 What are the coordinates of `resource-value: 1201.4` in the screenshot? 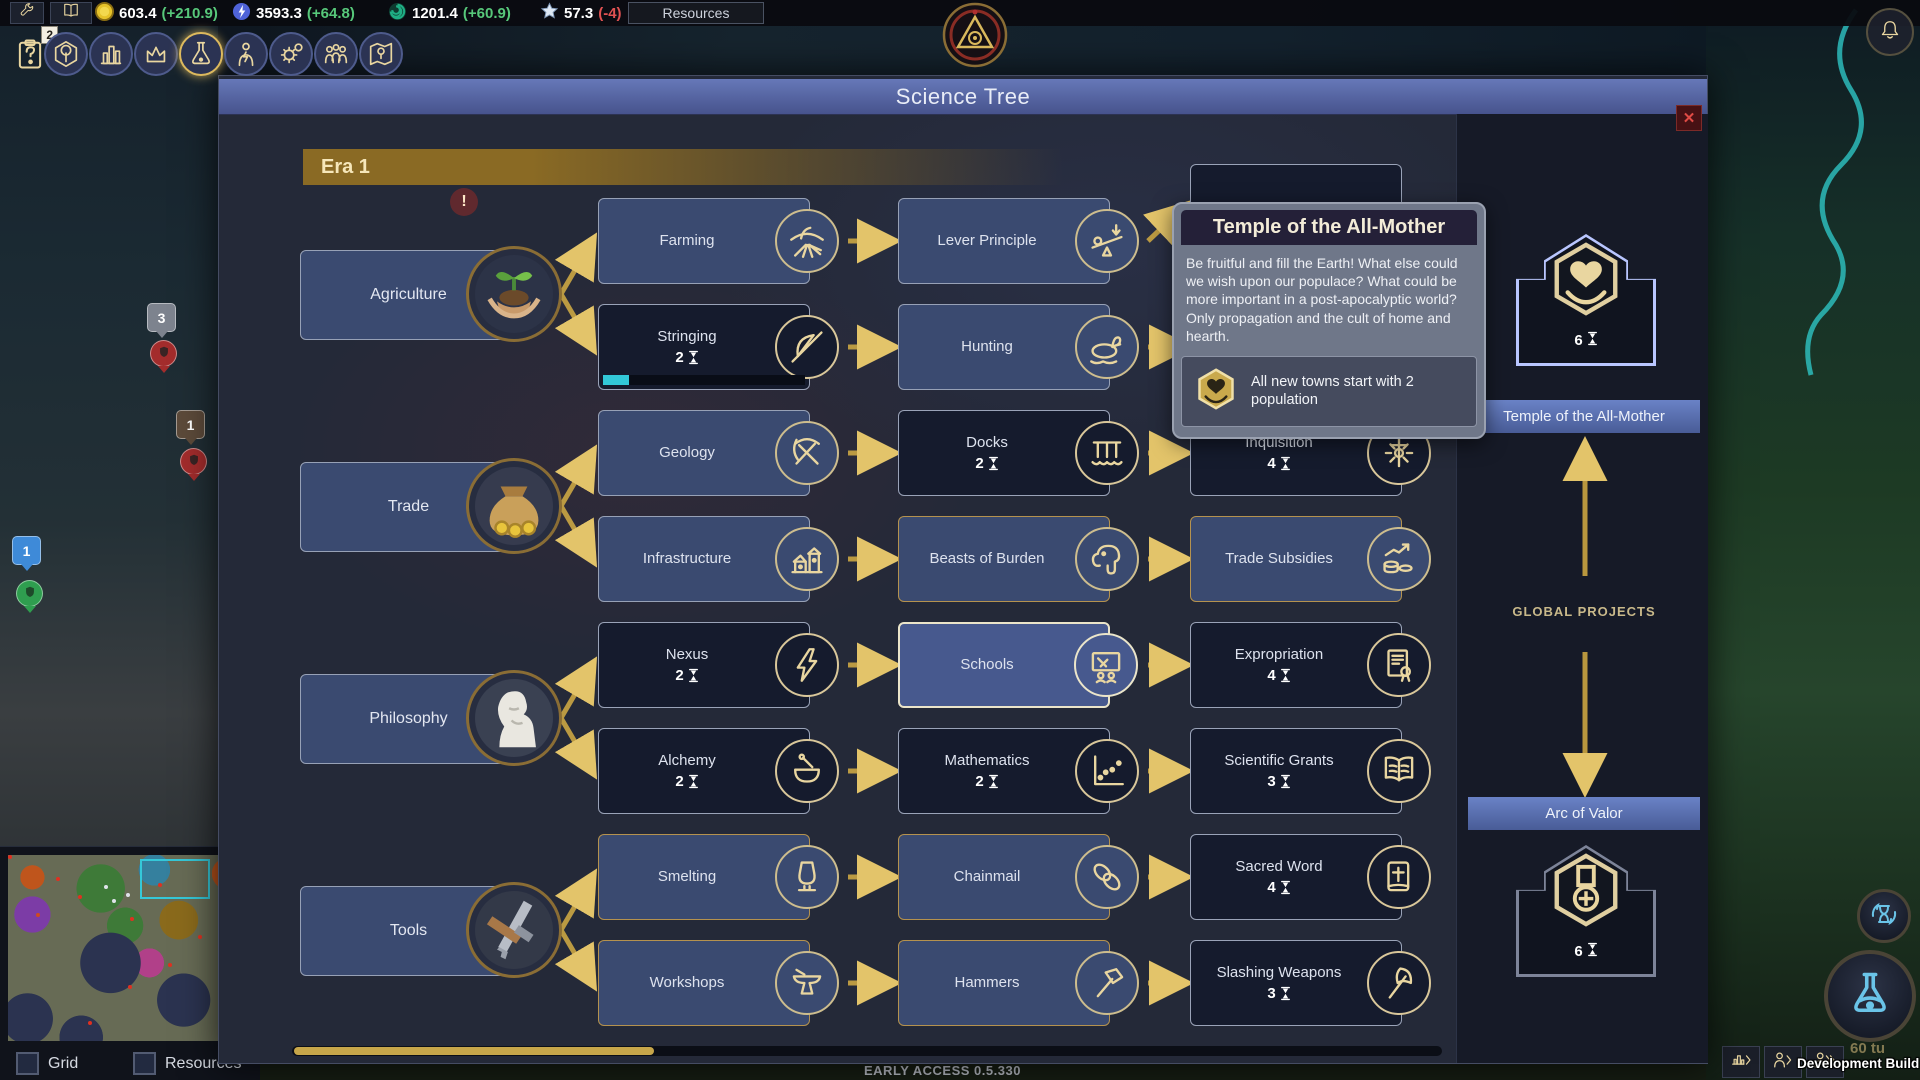 It's located at (435, 13).